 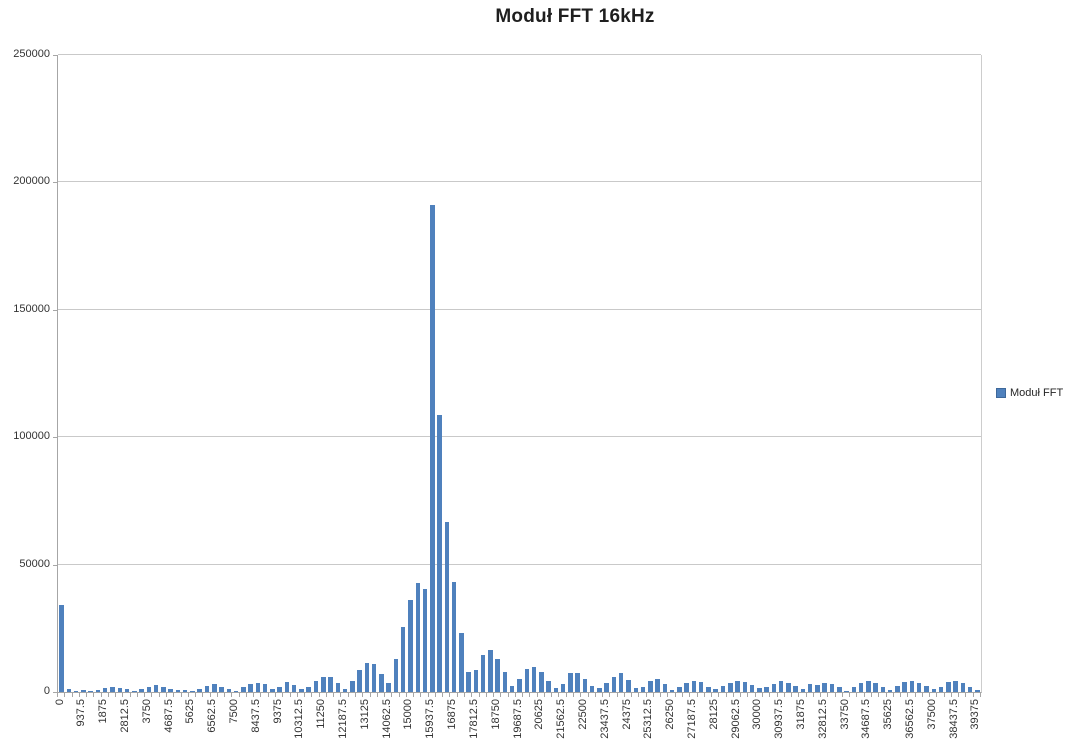 I want to click on legend: Moduł FFT, so click(x=1029, y=393).